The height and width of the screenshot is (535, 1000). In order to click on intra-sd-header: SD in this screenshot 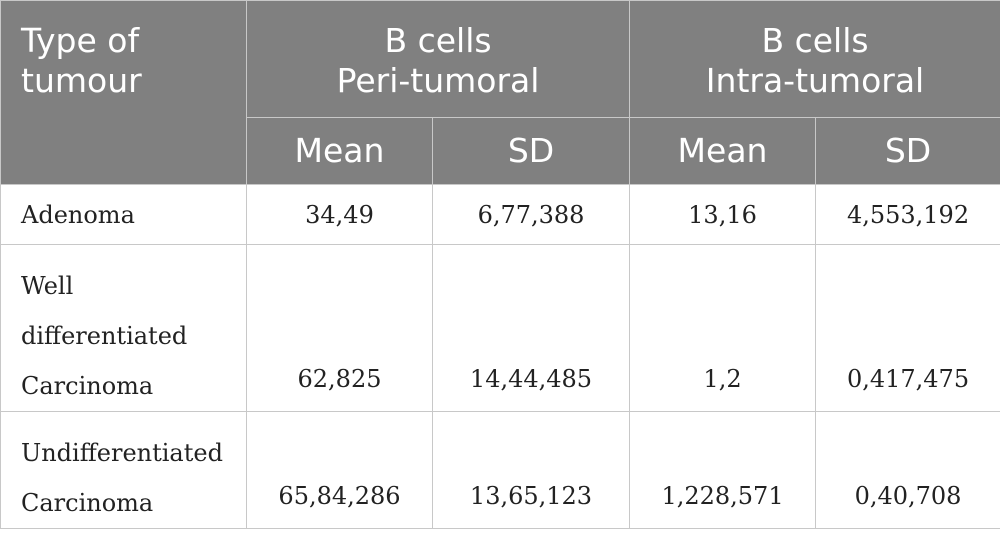, I will do `click(907, 151)`.